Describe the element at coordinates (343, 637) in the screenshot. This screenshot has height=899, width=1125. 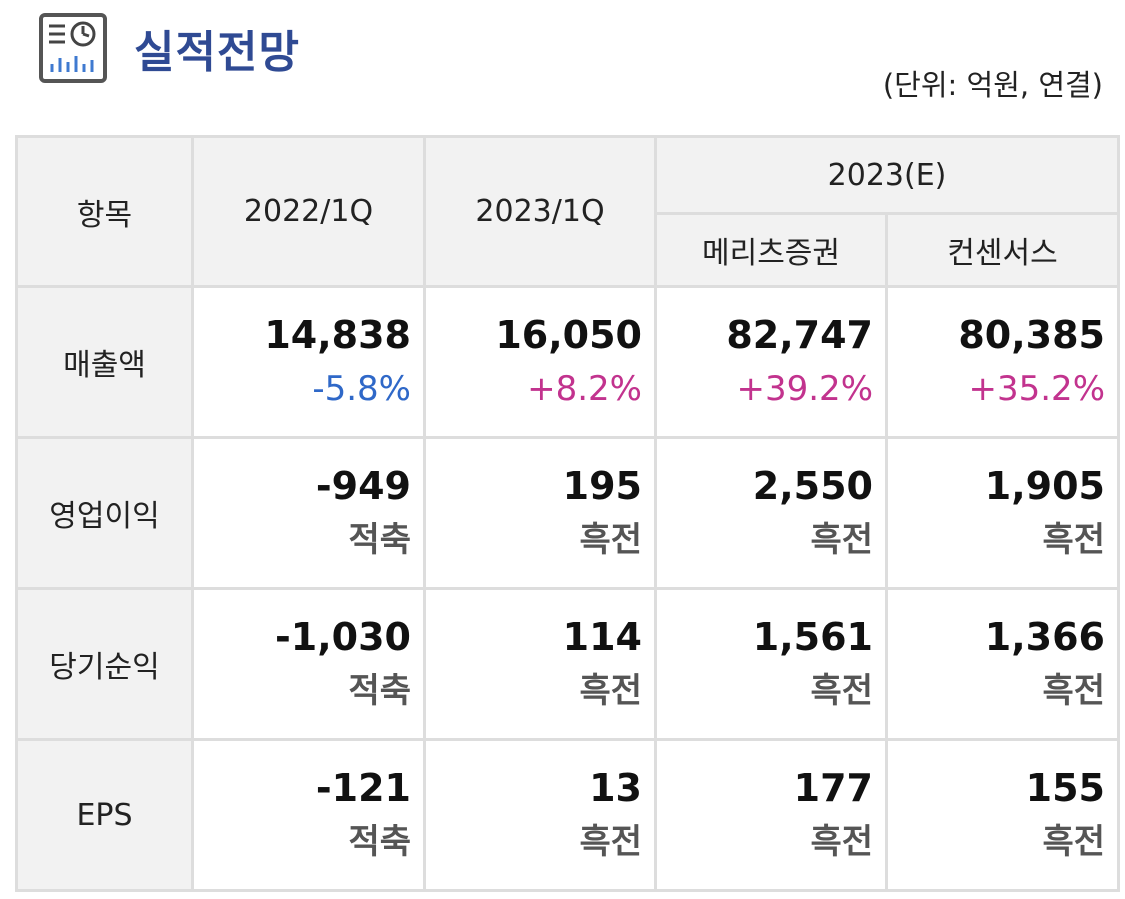
I see `cell-value: -1,030` at that location.